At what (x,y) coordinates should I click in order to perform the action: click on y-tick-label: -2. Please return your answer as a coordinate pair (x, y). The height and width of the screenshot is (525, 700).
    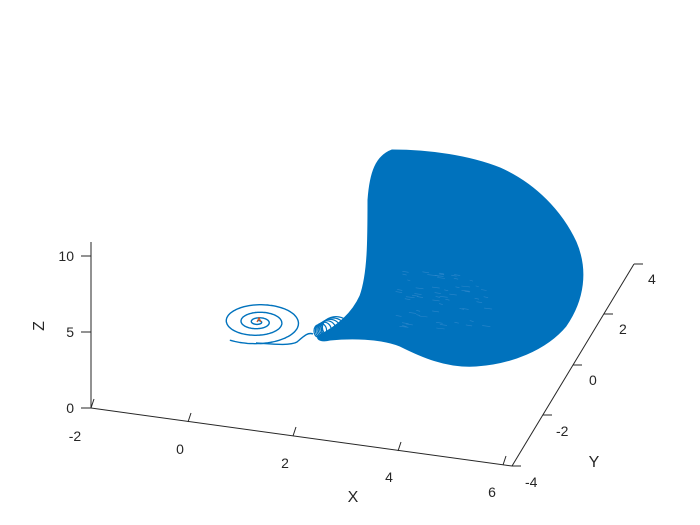
    Looking at the image, I should click on (562, 431).